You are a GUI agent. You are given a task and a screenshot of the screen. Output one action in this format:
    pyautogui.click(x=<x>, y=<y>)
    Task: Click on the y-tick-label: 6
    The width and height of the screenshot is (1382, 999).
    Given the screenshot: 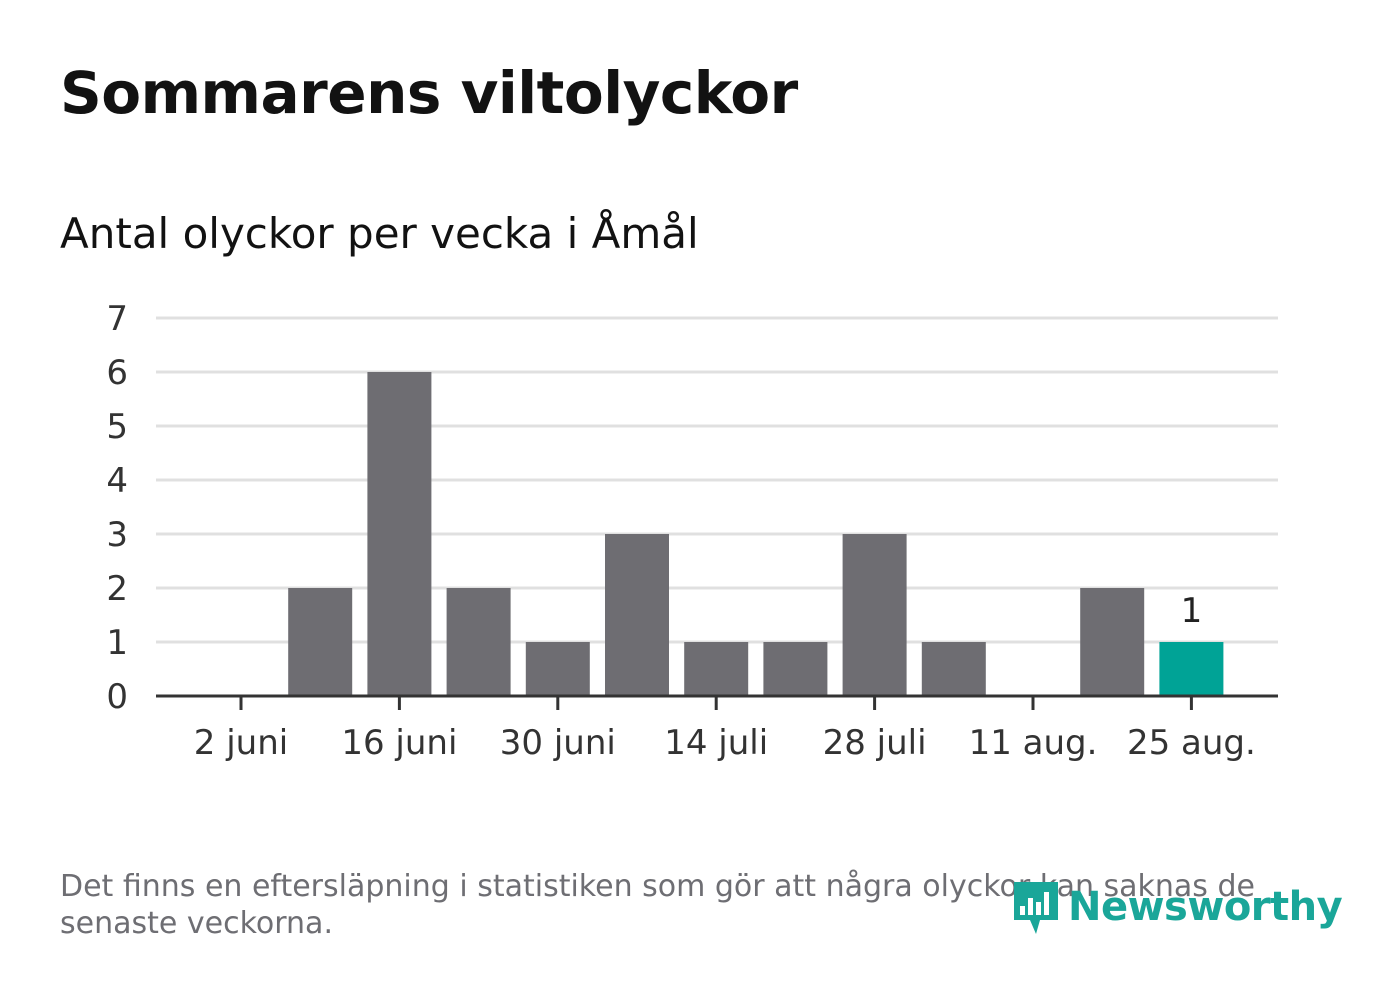 What is the action you would take?
    pyautogui.click(x=117, y=373)
    